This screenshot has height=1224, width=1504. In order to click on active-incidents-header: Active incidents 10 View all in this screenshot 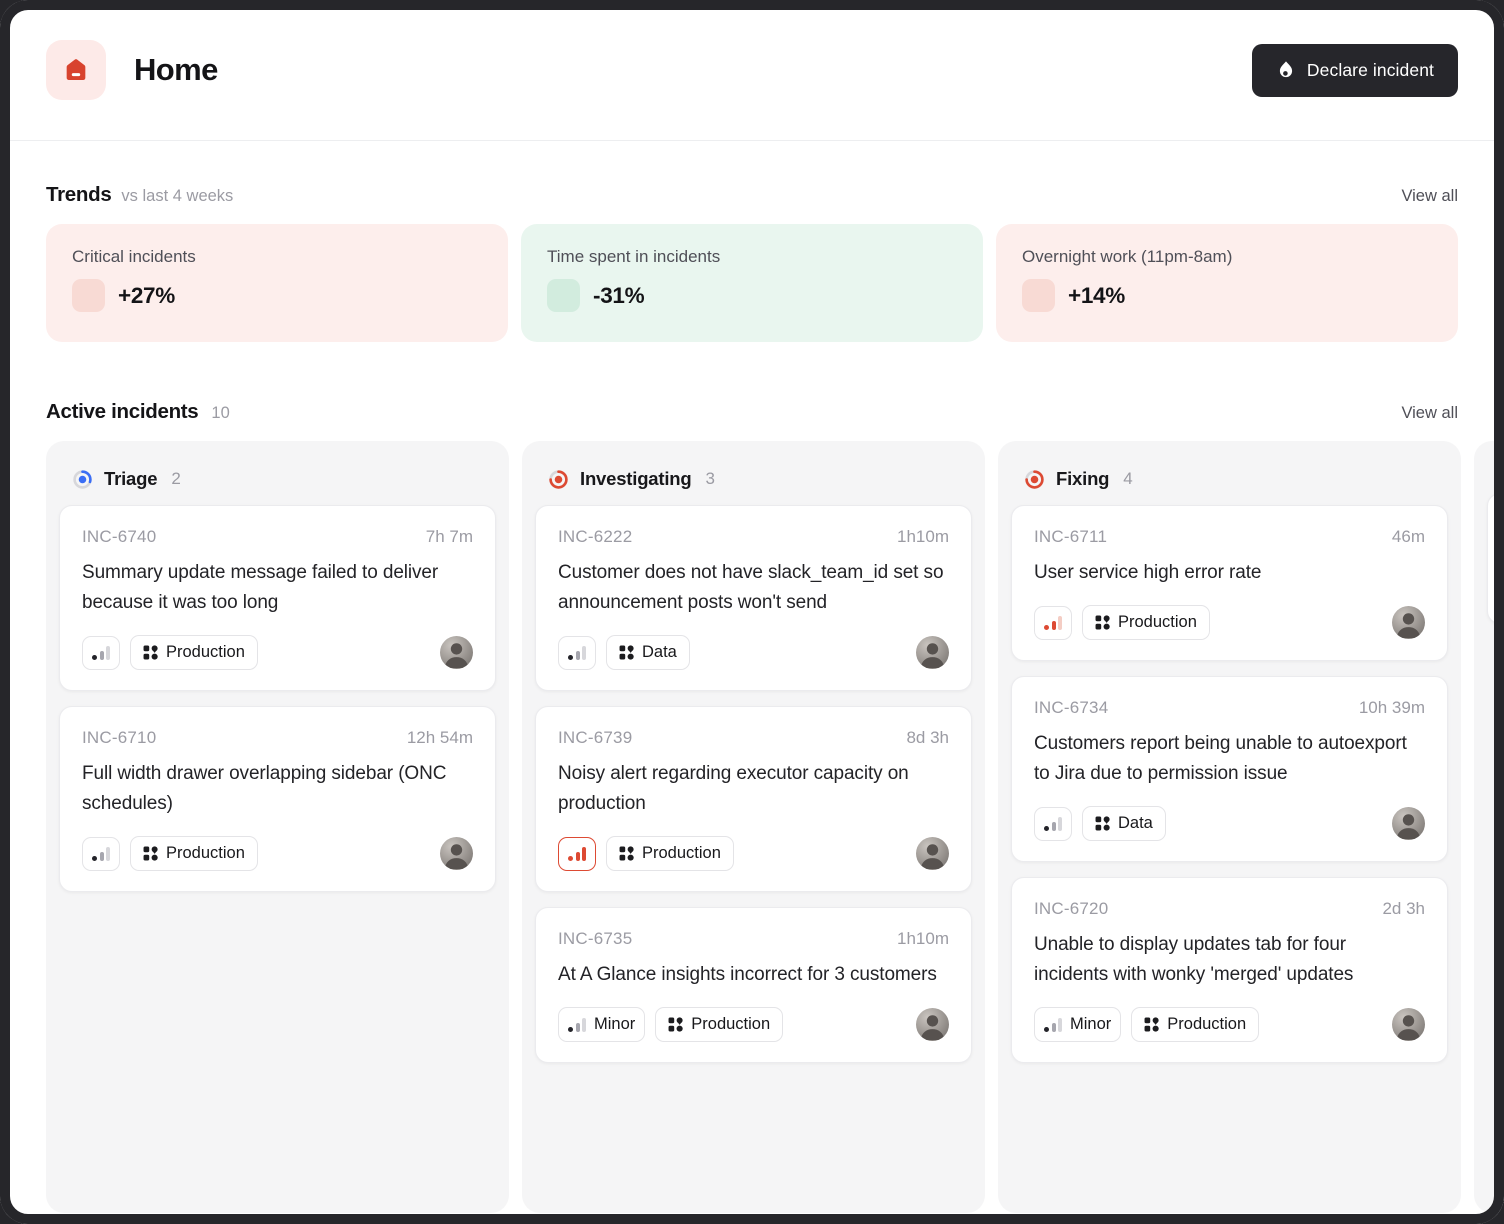, I will do `click(752, 412)`.